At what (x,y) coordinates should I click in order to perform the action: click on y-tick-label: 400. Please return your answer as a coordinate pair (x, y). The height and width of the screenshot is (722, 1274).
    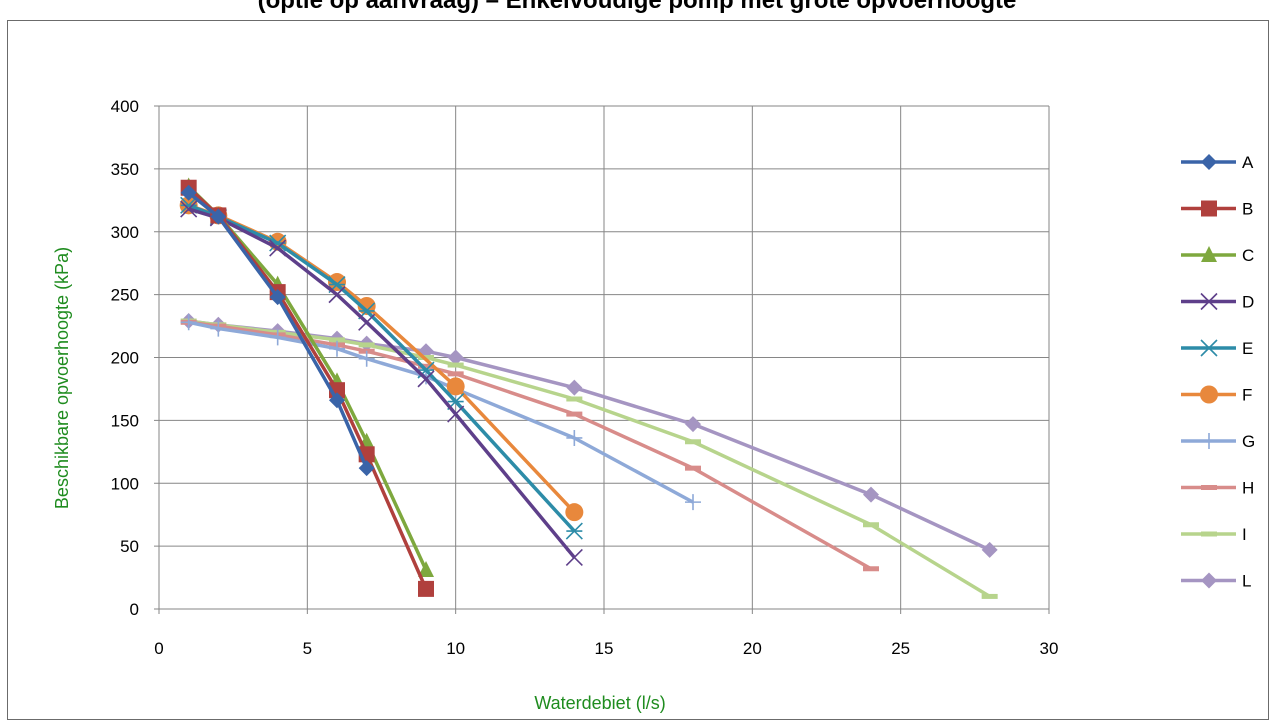
    Looking at the image, I should click on (125, 106).